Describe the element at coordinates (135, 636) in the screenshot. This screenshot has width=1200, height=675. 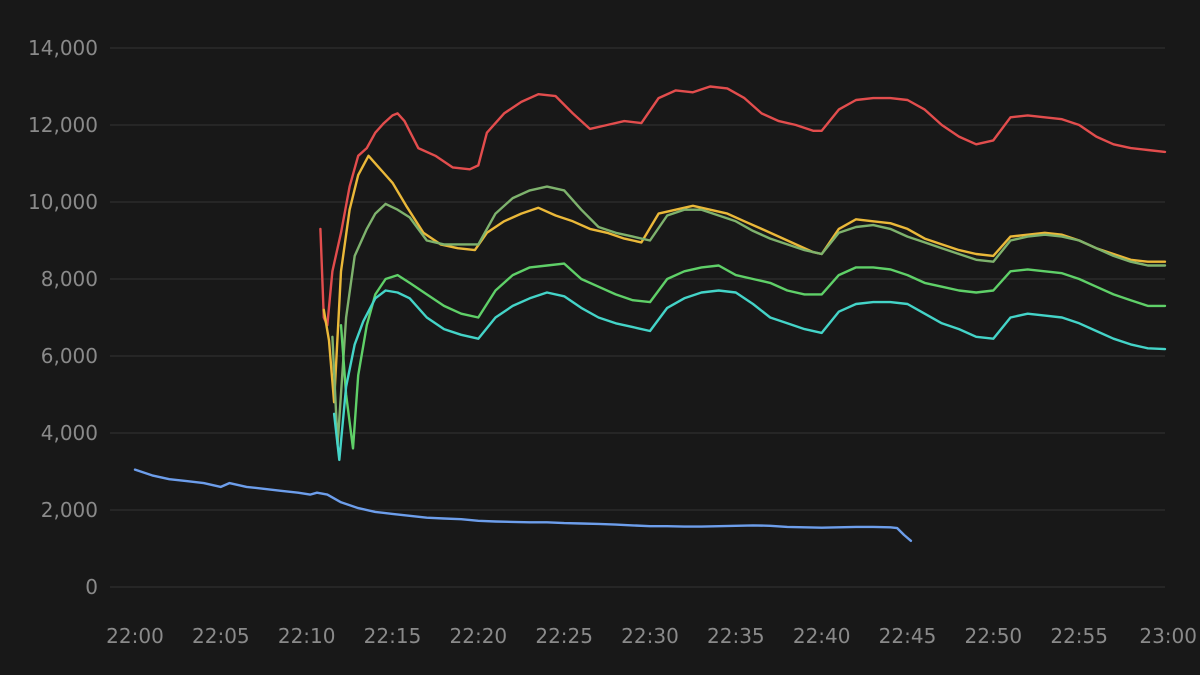
I see `x-tick-label: 22:00` at that location.